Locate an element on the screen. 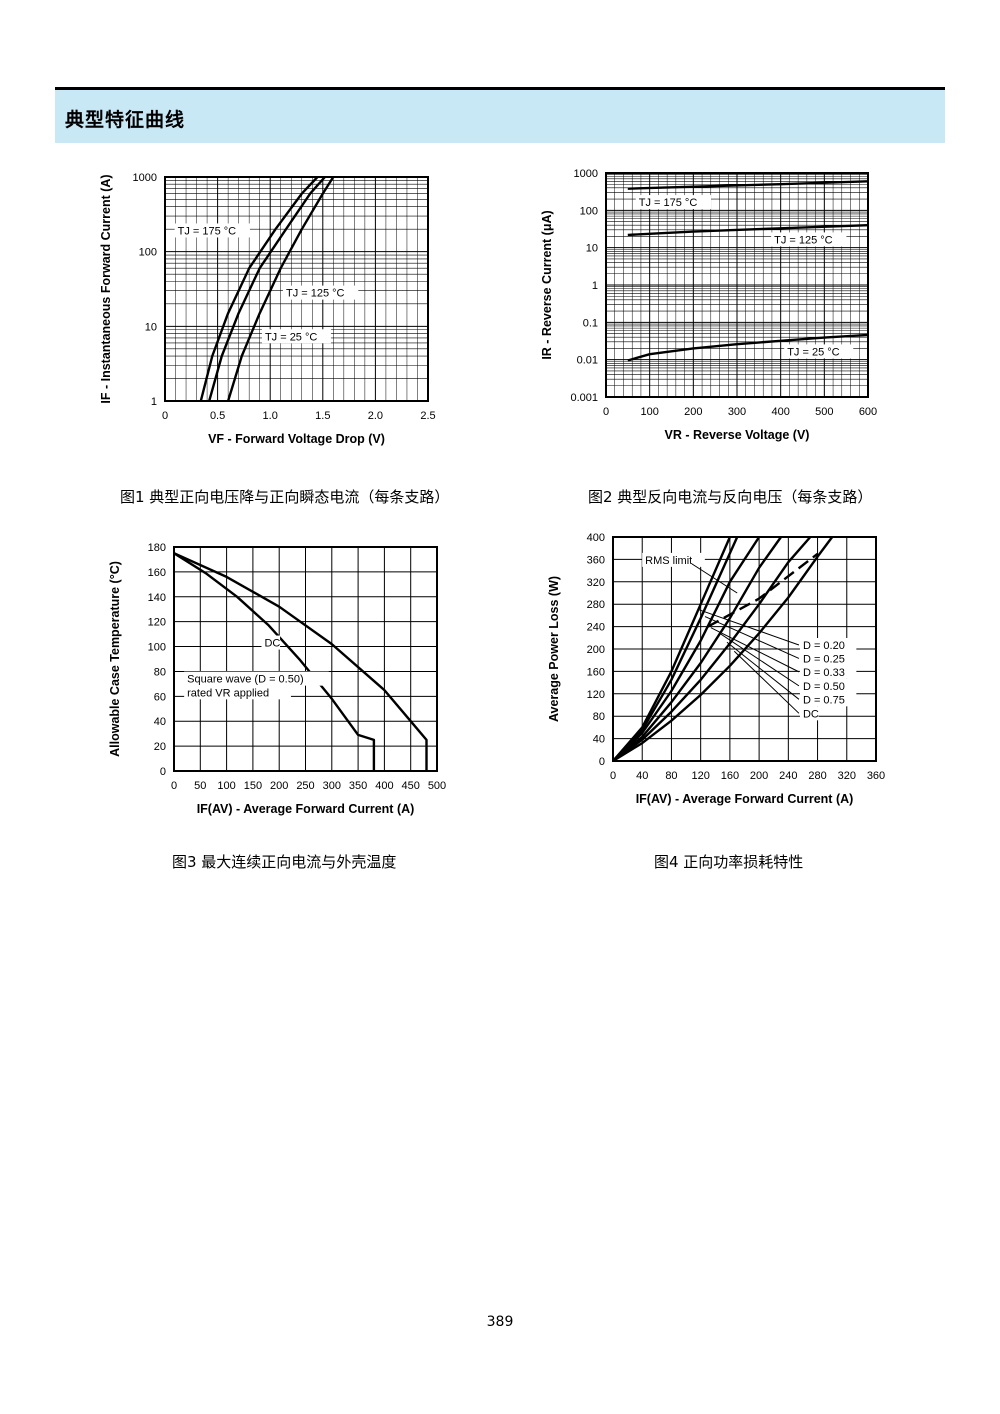 The width and height of the screenshot is (1000, 1414). x-tick-label: 250 is located at coordinates (305, 786).